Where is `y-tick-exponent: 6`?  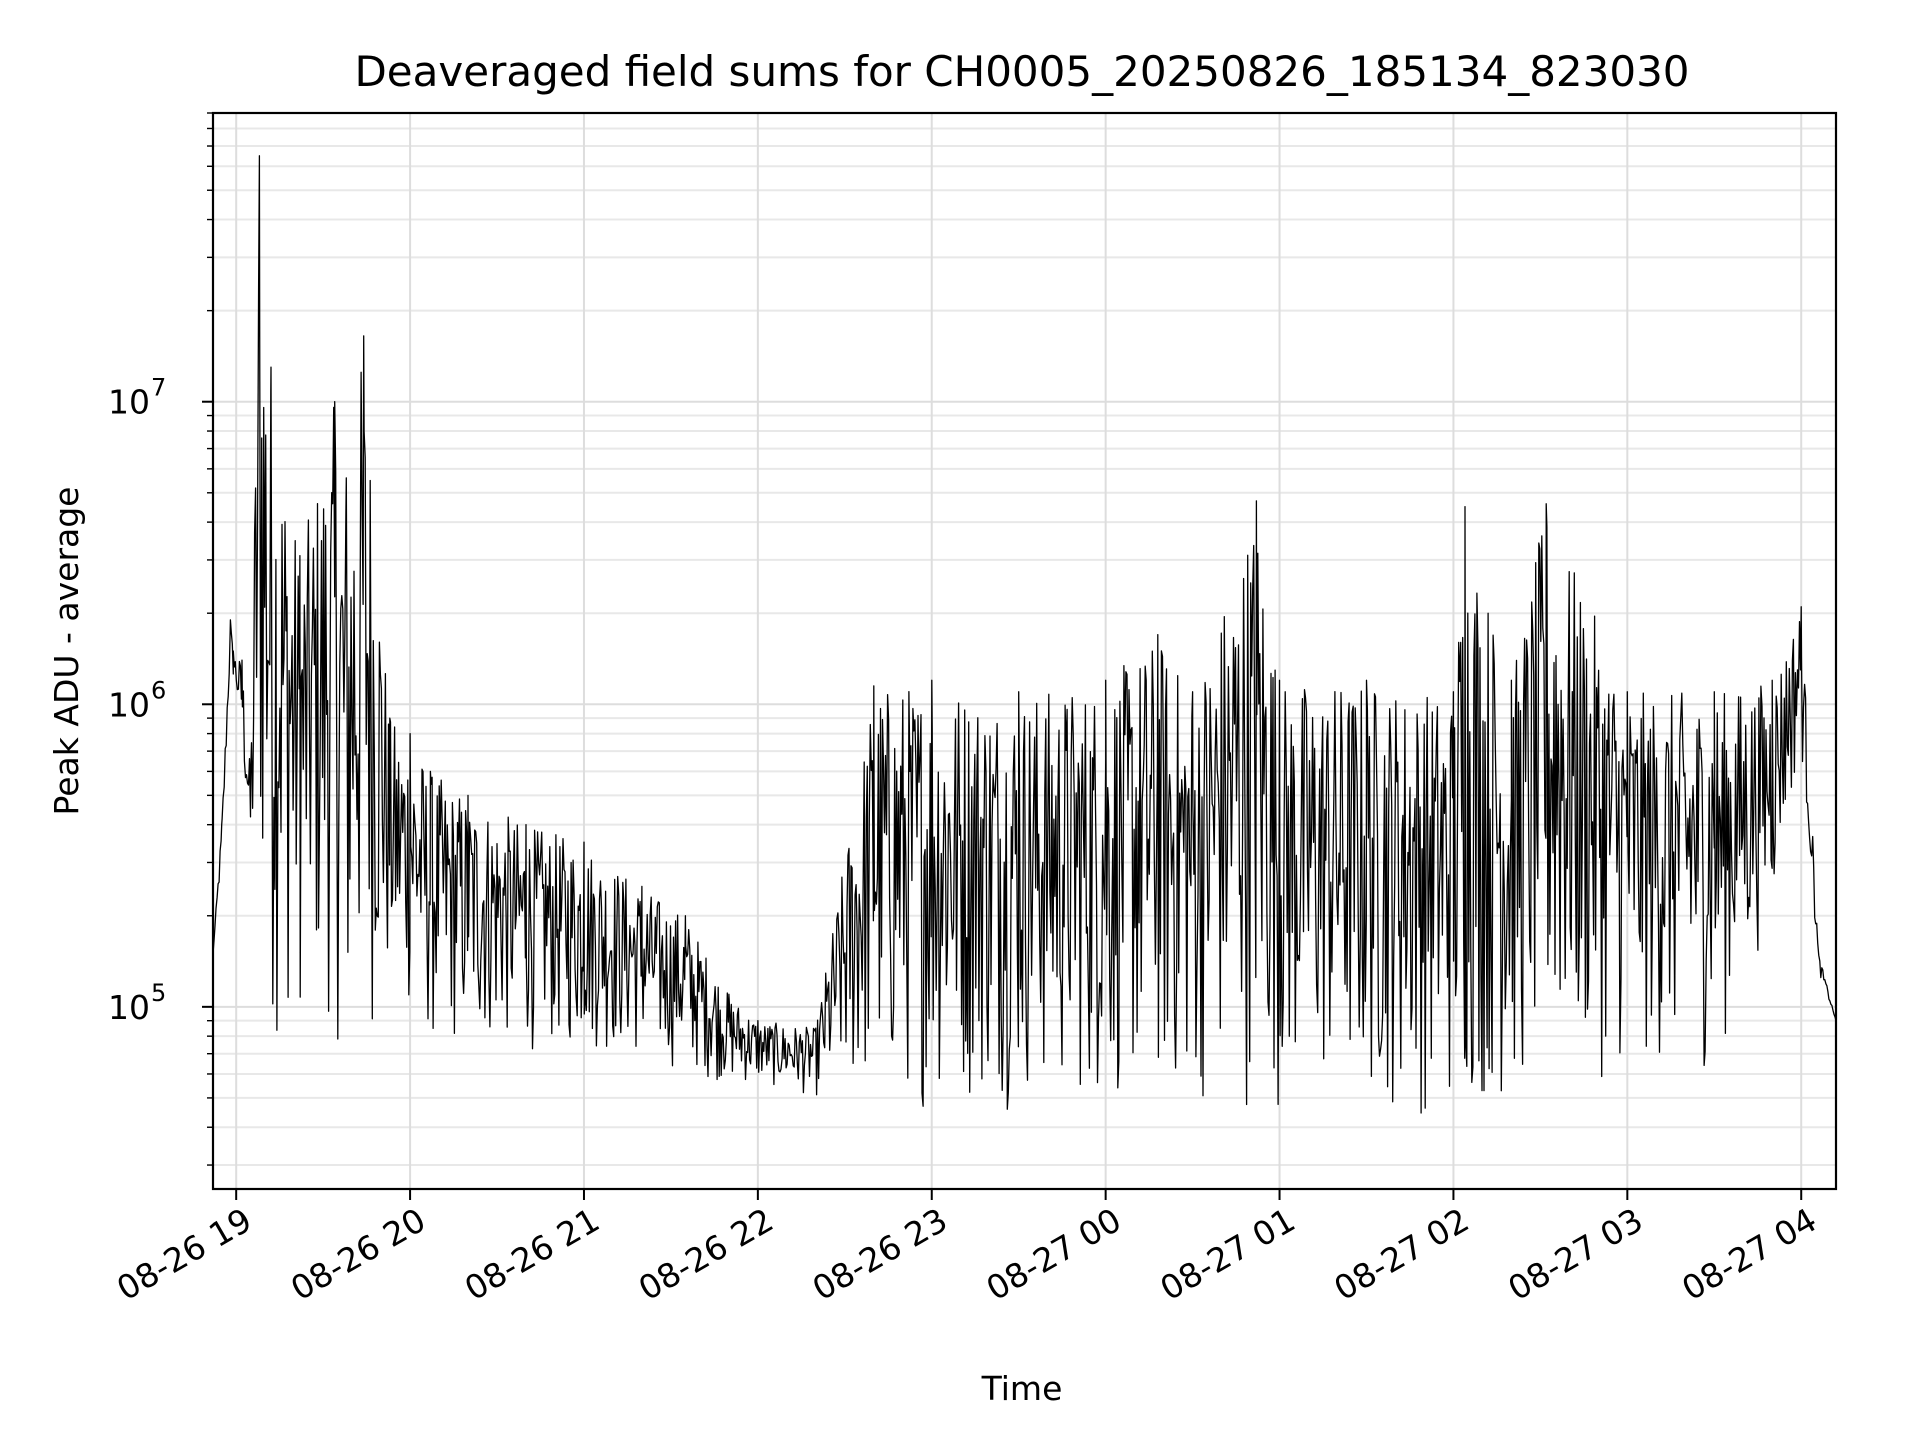
y-tick-exponent: 6 is located at coordinates (158, 690).